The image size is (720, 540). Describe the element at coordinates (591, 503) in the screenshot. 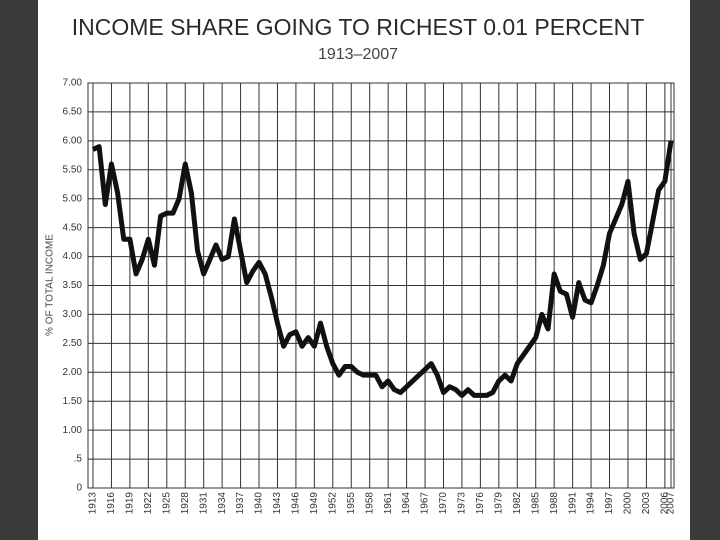

I see `x-tick-label: 1994` at that location.